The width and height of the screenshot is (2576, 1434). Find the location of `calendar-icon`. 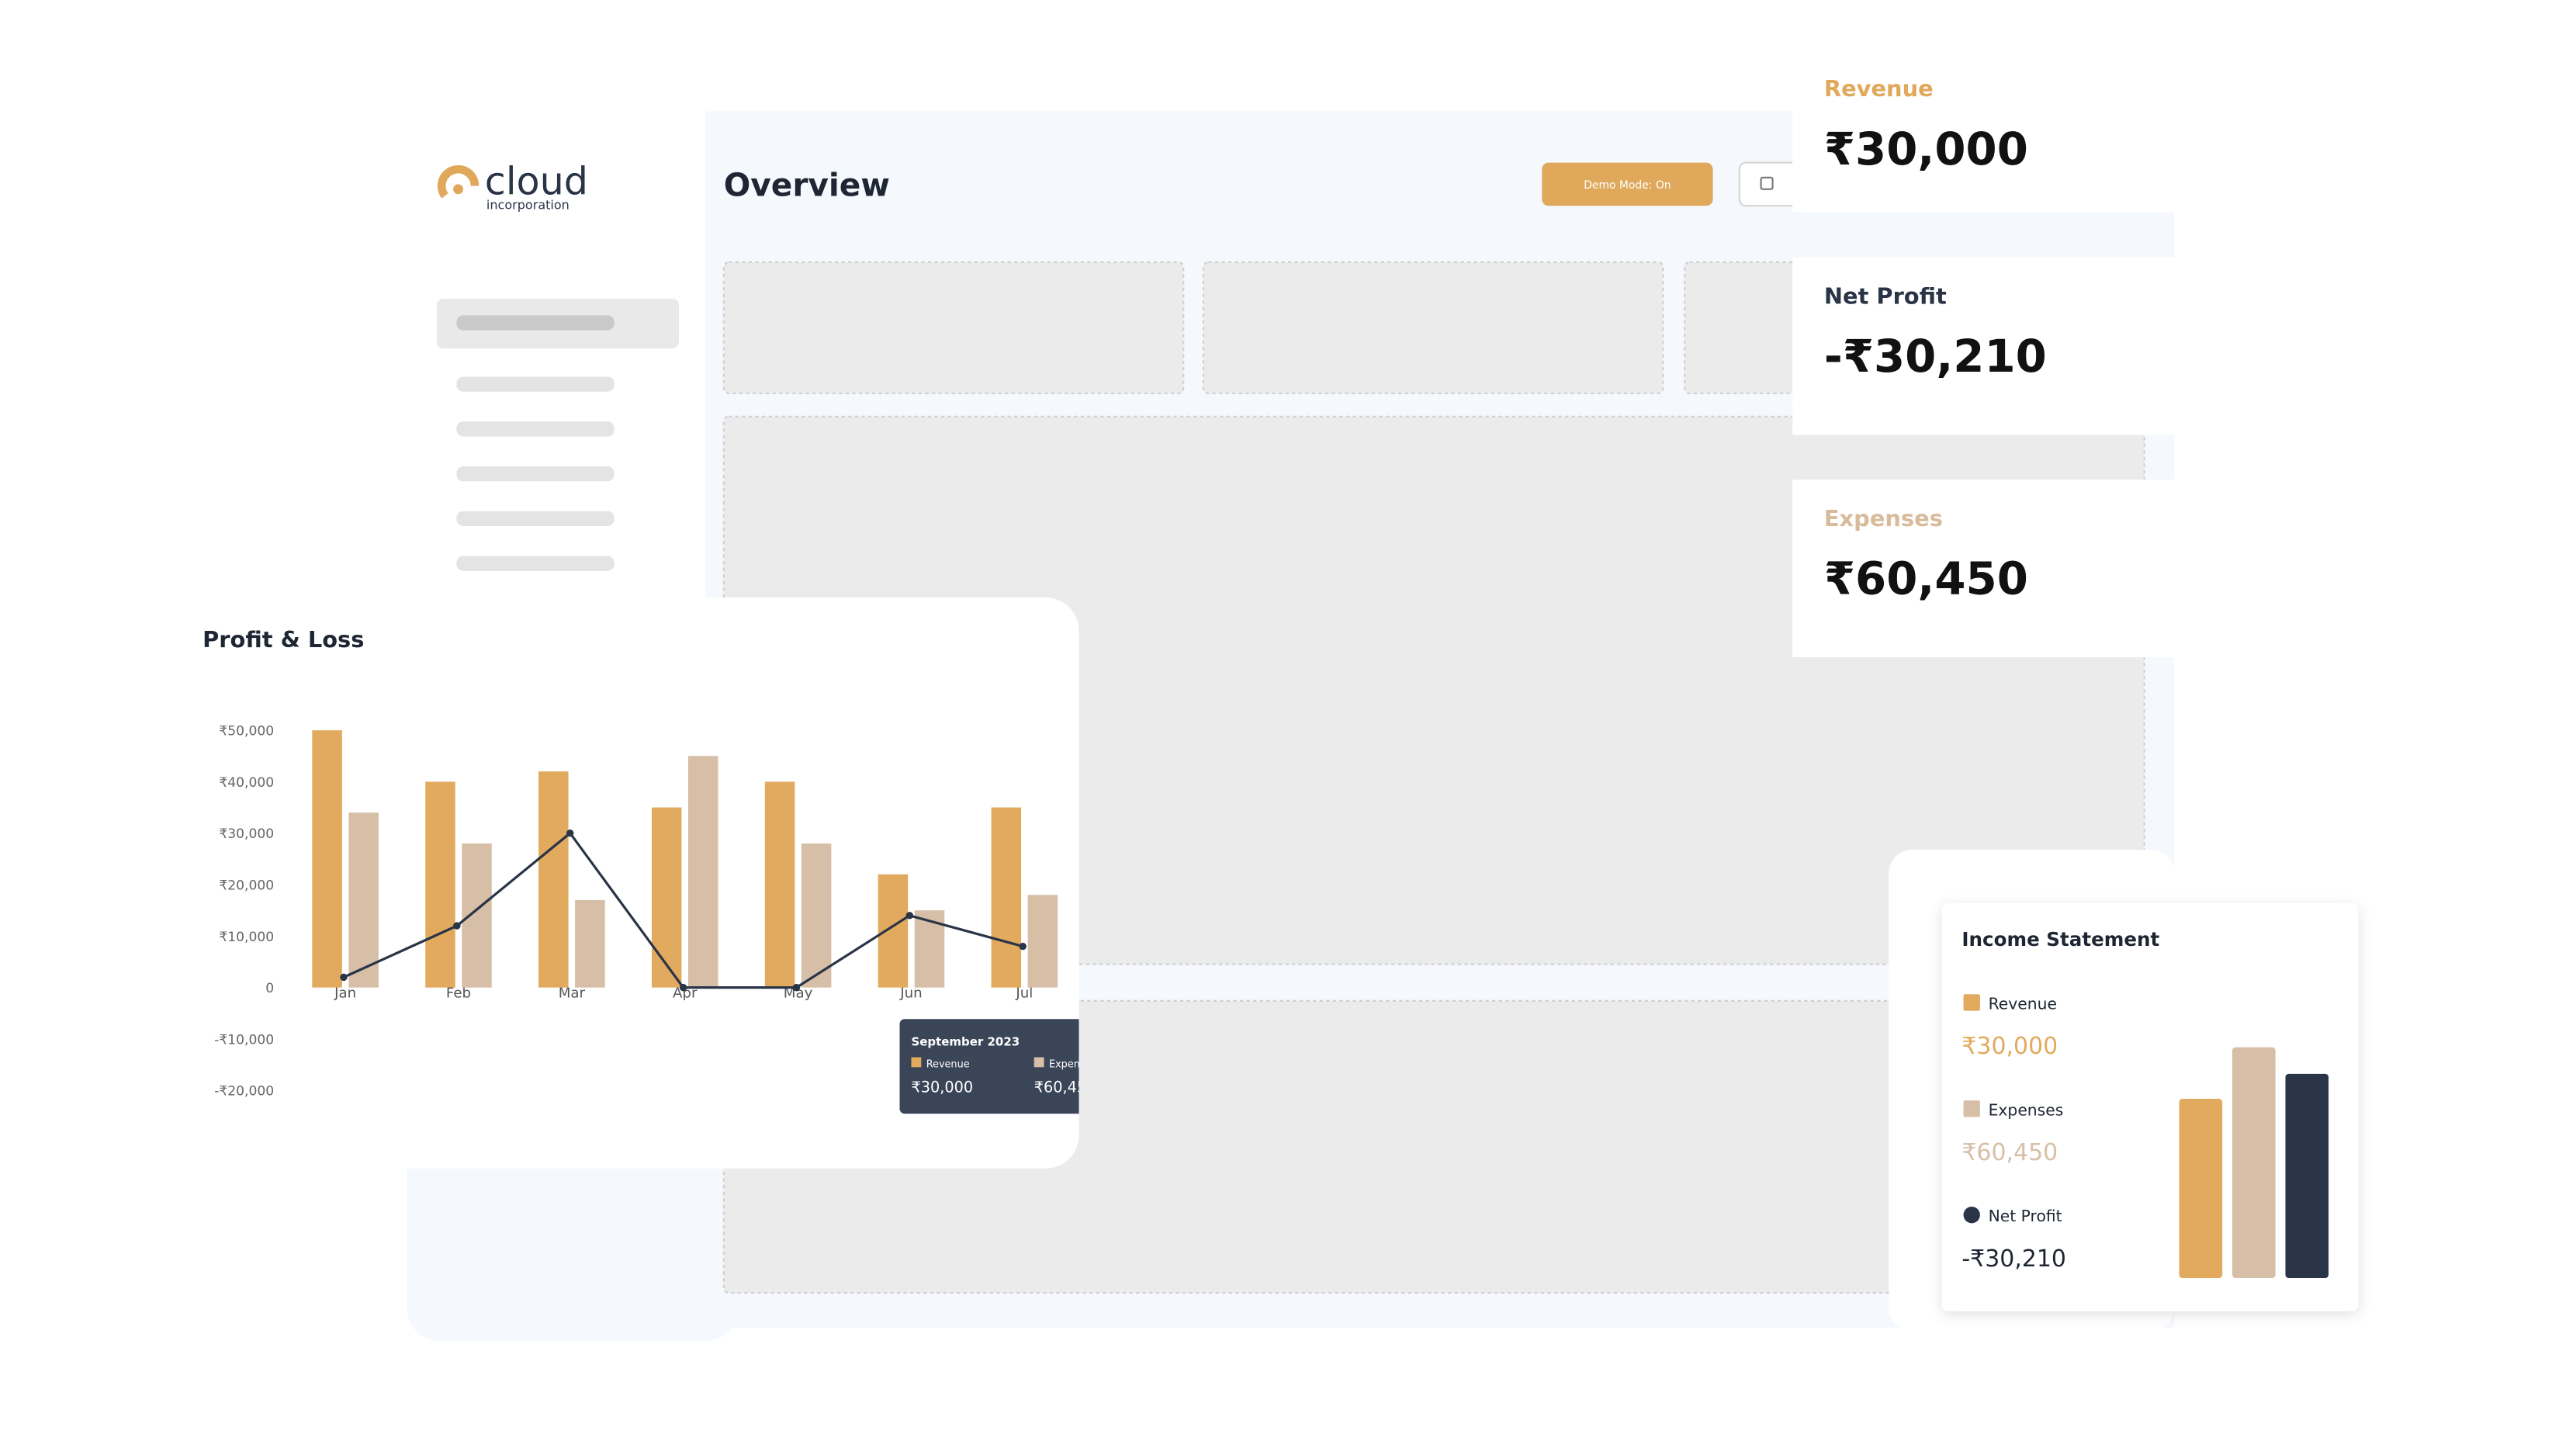

calendar-icon is located at coordinates (1767, 183).